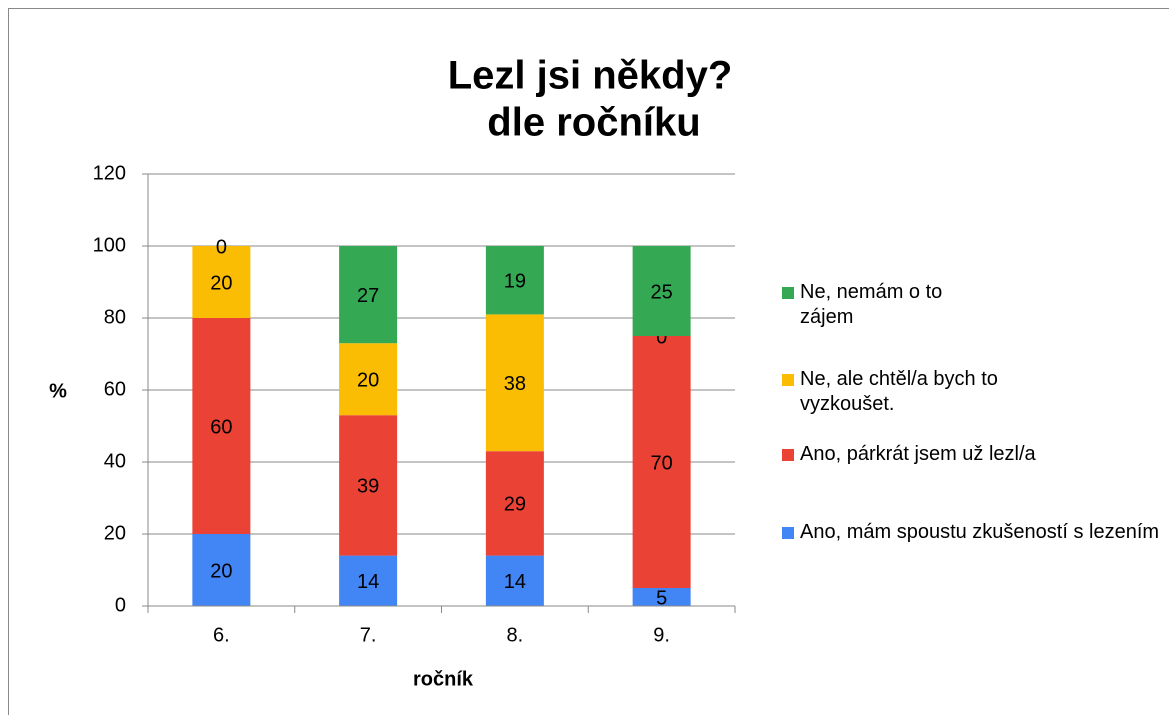  I want to click on legend-item: Ne, nemám o to zájem, so click(972, 305).